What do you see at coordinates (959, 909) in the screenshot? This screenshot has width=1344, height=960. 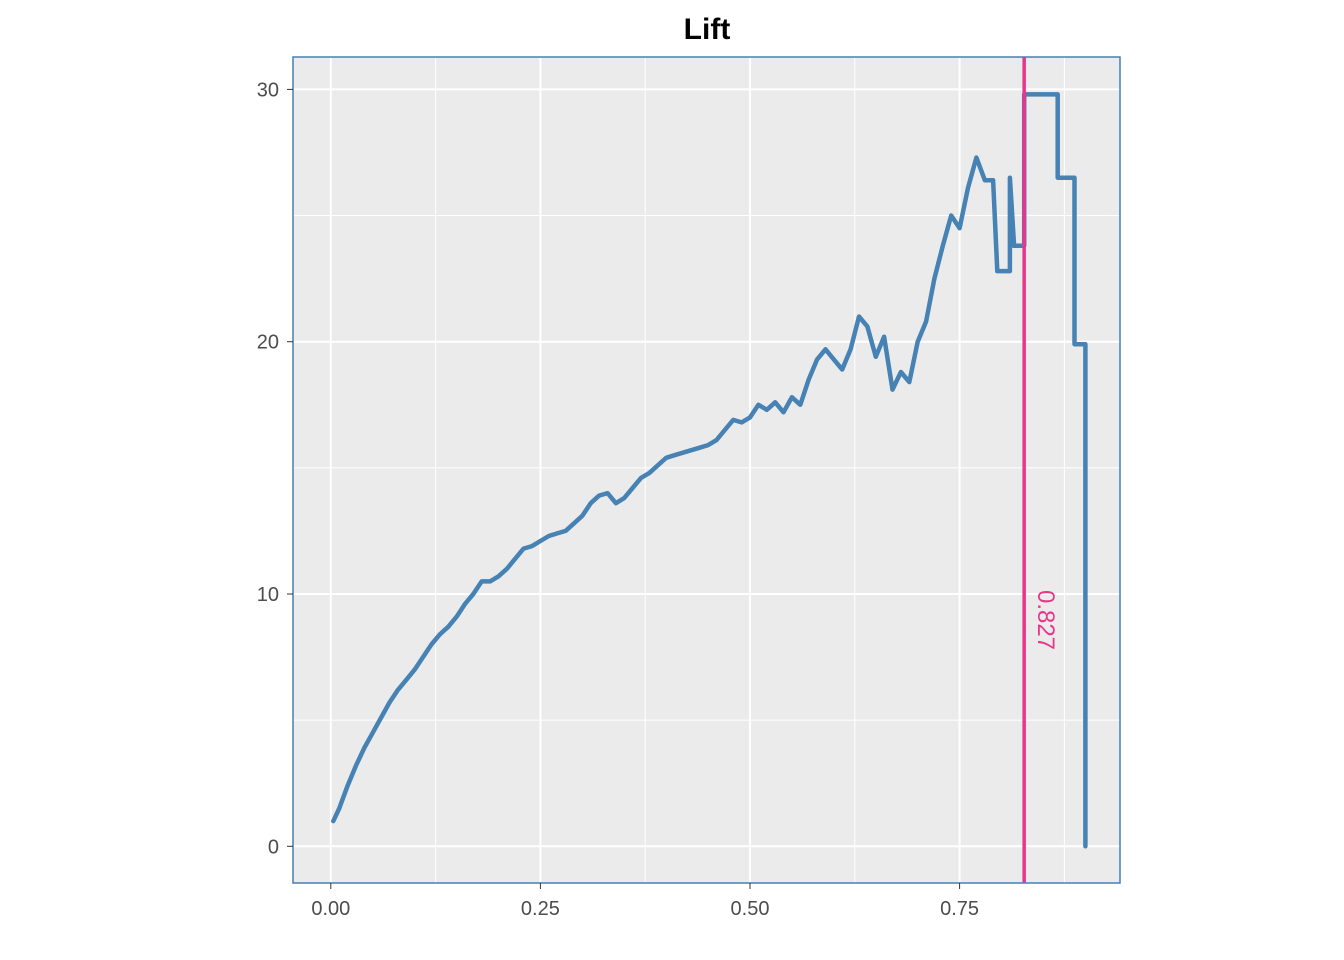 I see `x-tick-label: 0.75` at bounding box center [959, 909].